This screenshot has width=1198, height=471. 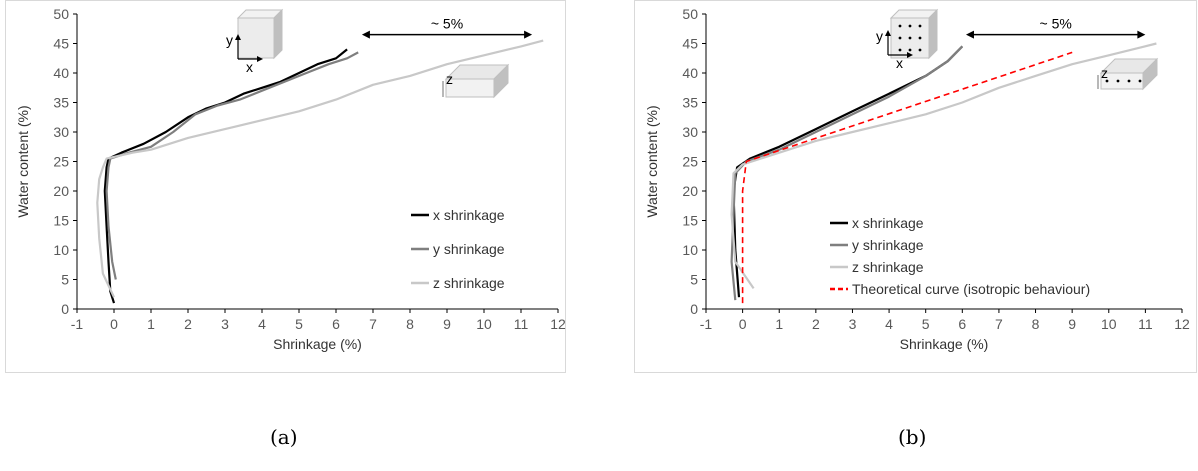 I want to click on y-tick-label: 30, so click(x=61, y=132).